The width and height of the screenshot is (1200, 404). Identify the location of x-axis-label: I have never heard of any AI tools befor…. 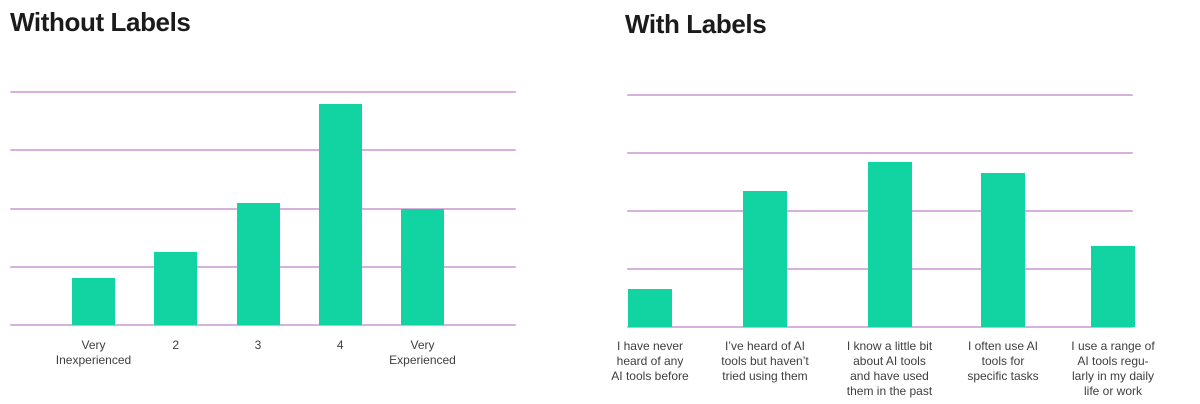
(650, 361).